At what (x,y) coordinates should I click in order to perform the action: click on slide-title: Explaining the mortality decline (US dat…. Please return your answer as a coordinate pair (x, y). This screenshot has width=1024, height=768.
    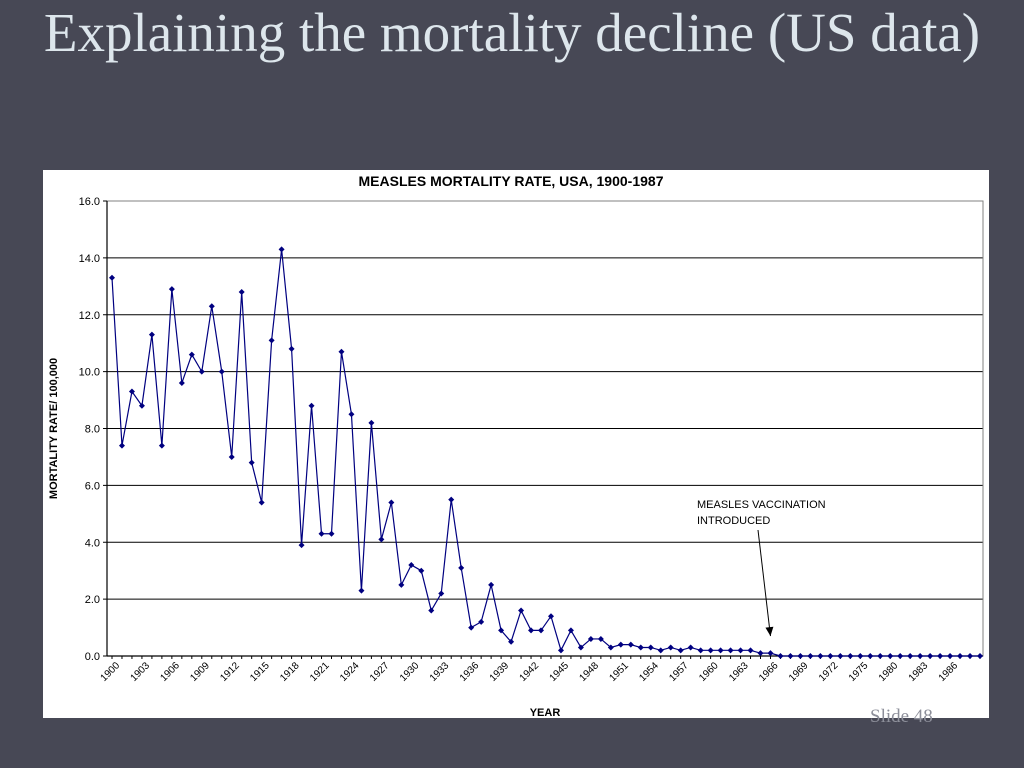
    Looking at the image, I should click on (512, 32).